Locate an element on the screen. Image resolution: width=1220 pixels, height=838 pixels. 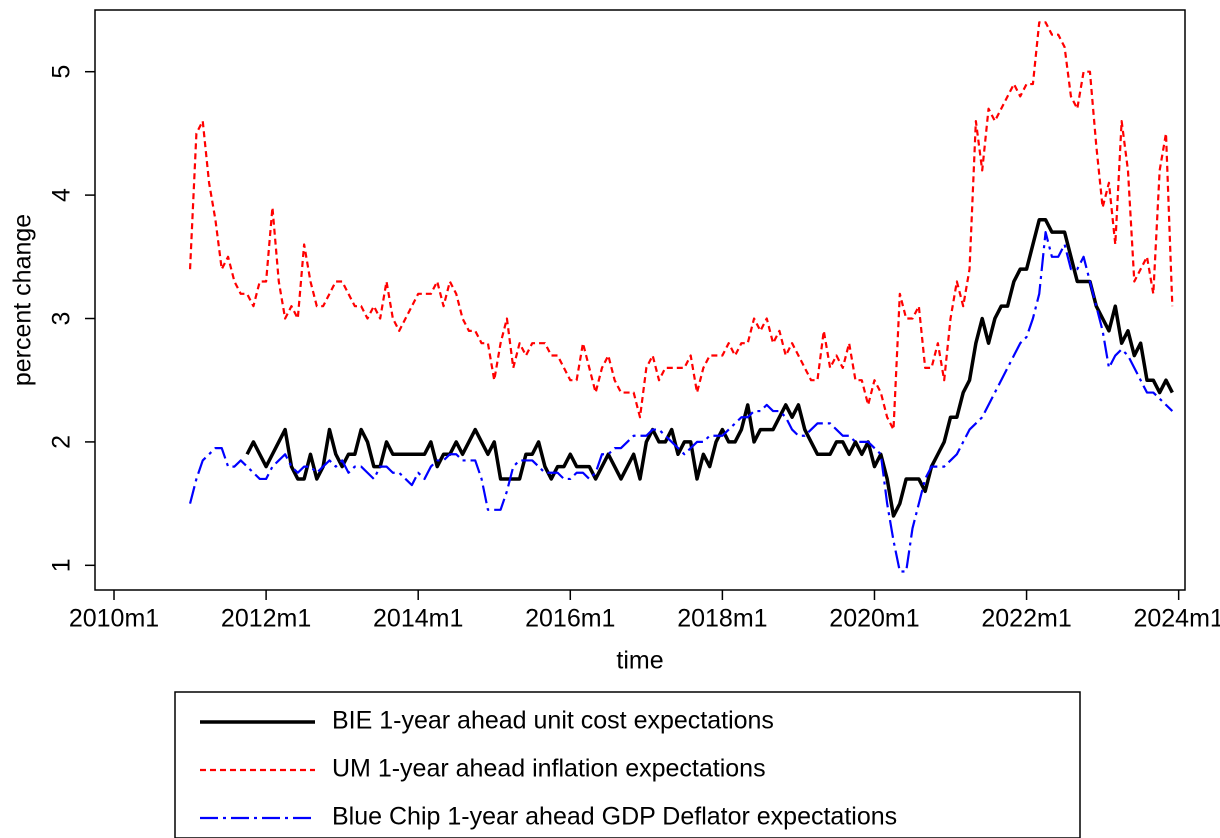
x-tick-label: 2022m1 is located at coordinates (1026, 619).